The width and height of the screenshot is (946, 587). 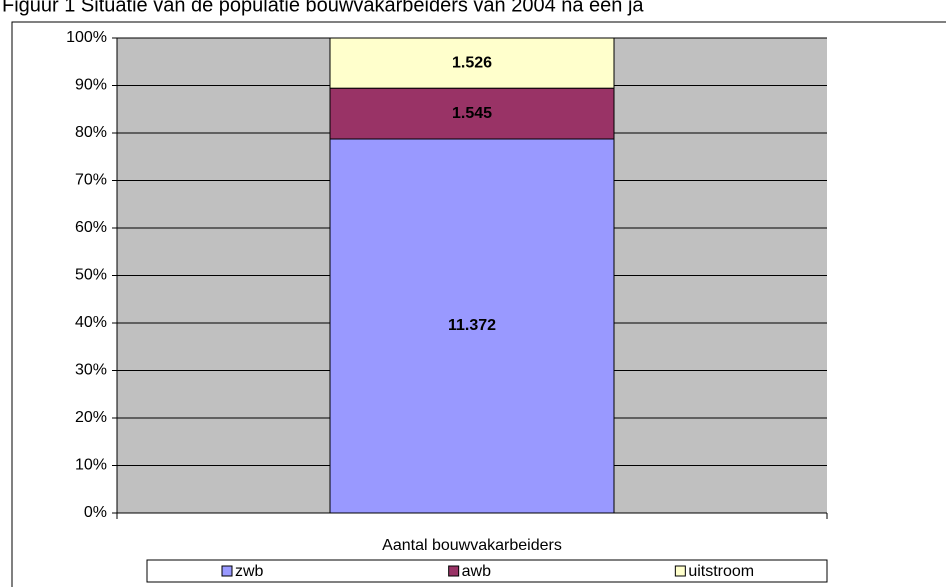 What do you see at coordinates (91, 132) in the screenshot?
I see `y-tick-label: 80%` at bounding box center [91, 132].